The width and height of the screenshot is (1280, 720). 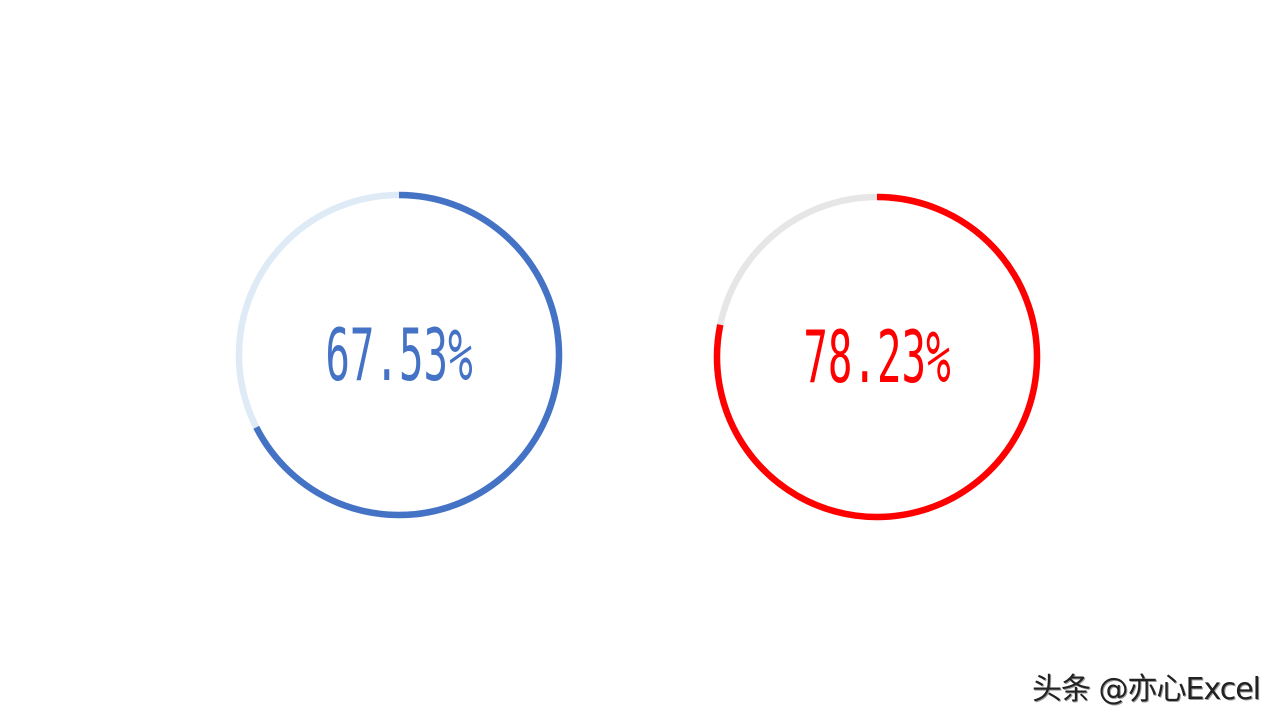 I want to click on ring-value-label: 78.23%, so click(x=876, y=358).